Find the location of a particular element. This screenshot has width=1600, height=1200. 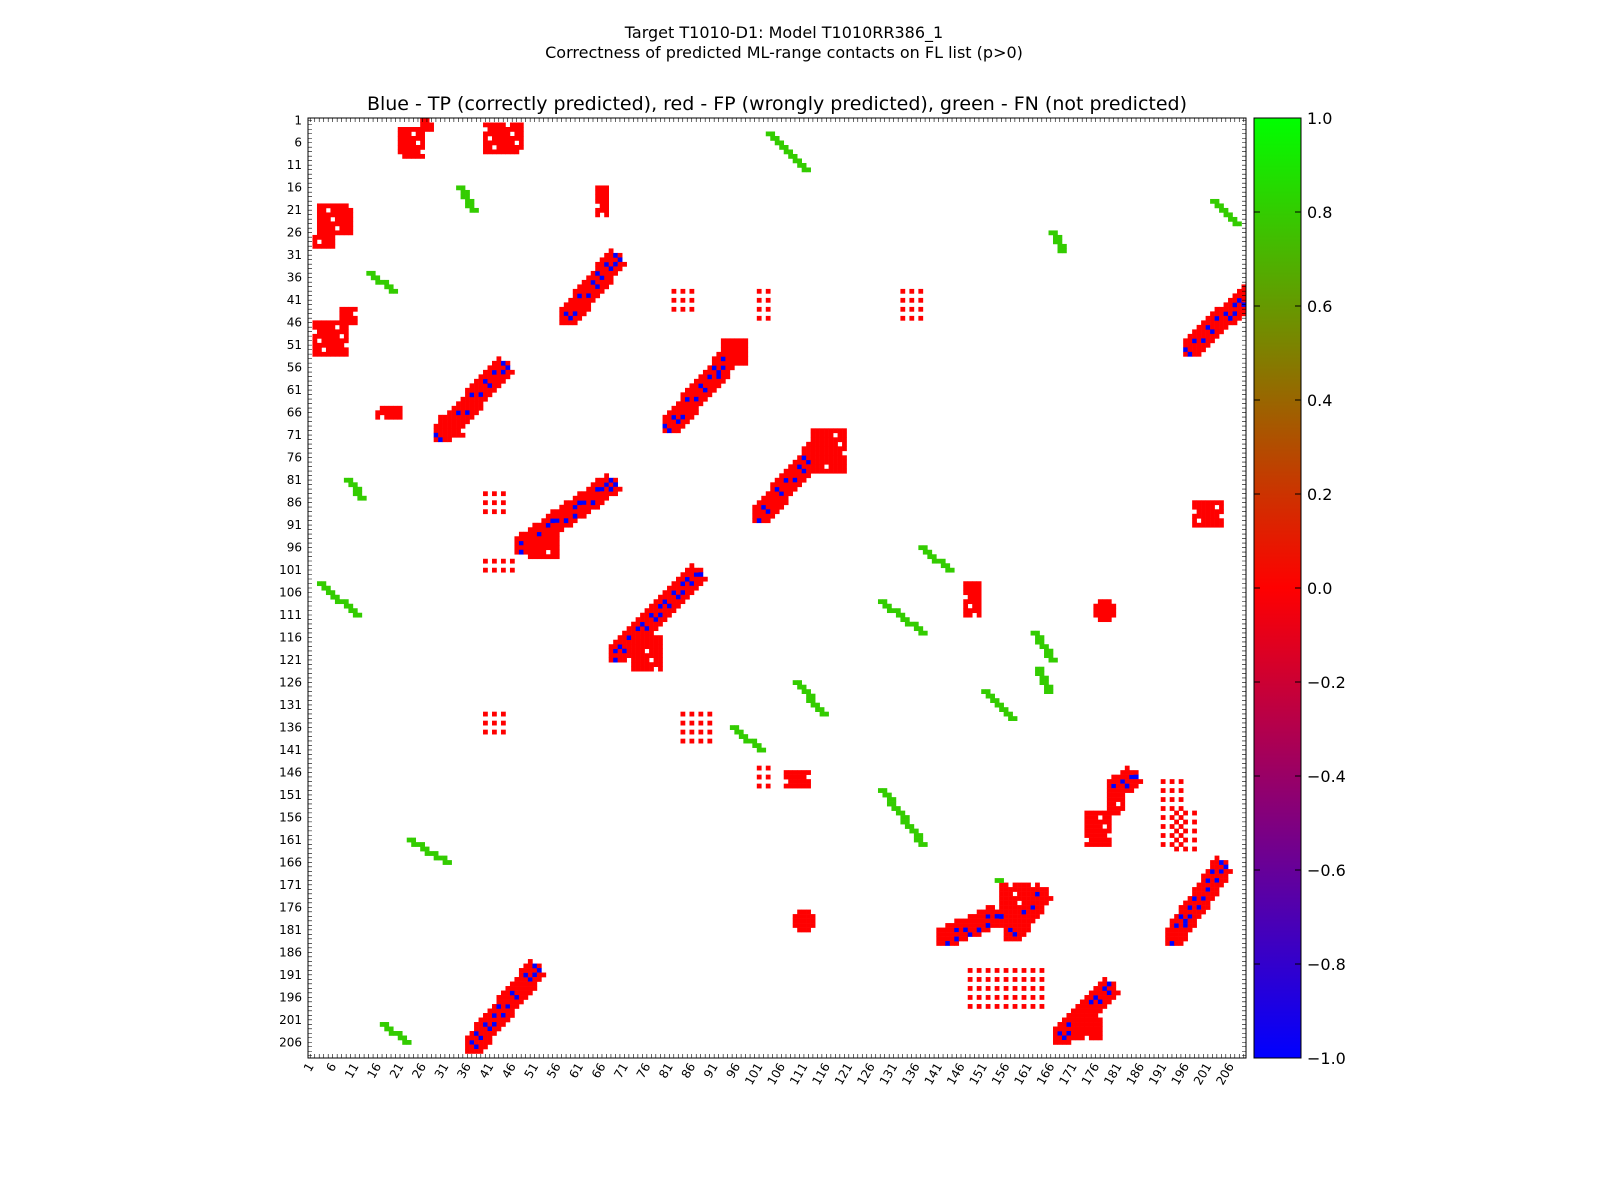

colorbar-tick-label: −0.8 is located at coordinates (1326, 964).